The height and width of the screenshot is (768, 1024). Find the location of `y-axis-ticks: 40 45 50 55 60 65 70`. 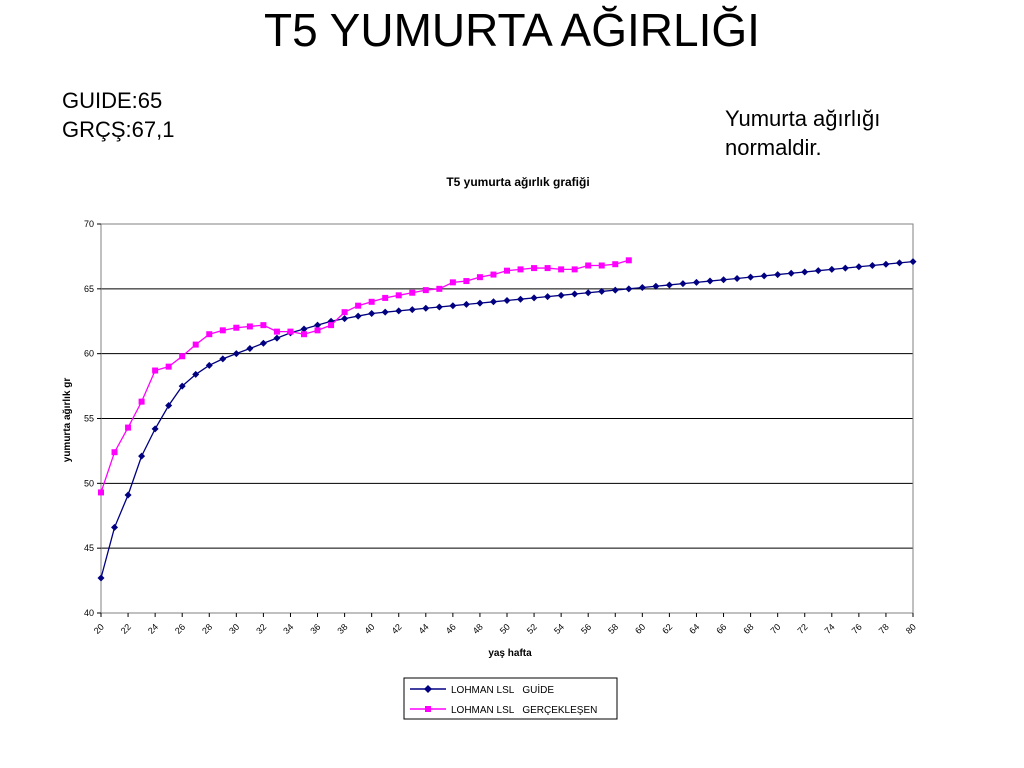

y-axis-ticks: 40 45 50 55 60 65 70 is located at coordinates (92, 418).